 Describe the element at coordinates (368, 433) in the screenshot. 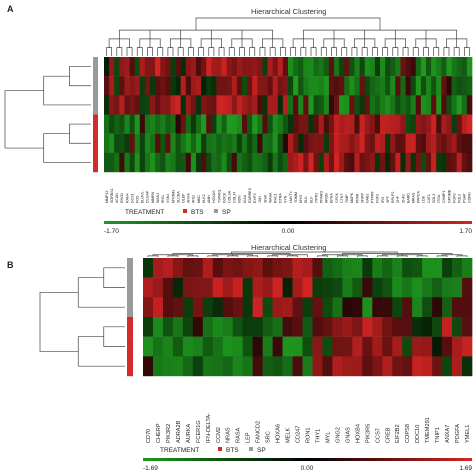

I see `gene-label: PIK3R5` at that location.